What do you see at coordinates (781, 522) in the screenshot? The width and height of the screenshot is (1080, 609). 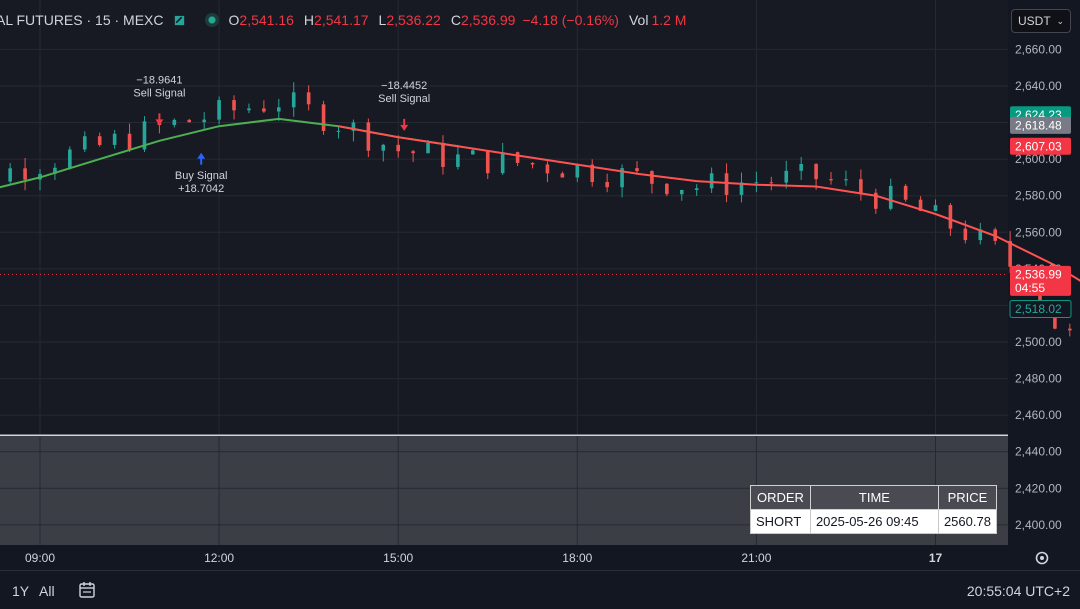 I see `order-side: SHORT` at bounding box center [781, 522].